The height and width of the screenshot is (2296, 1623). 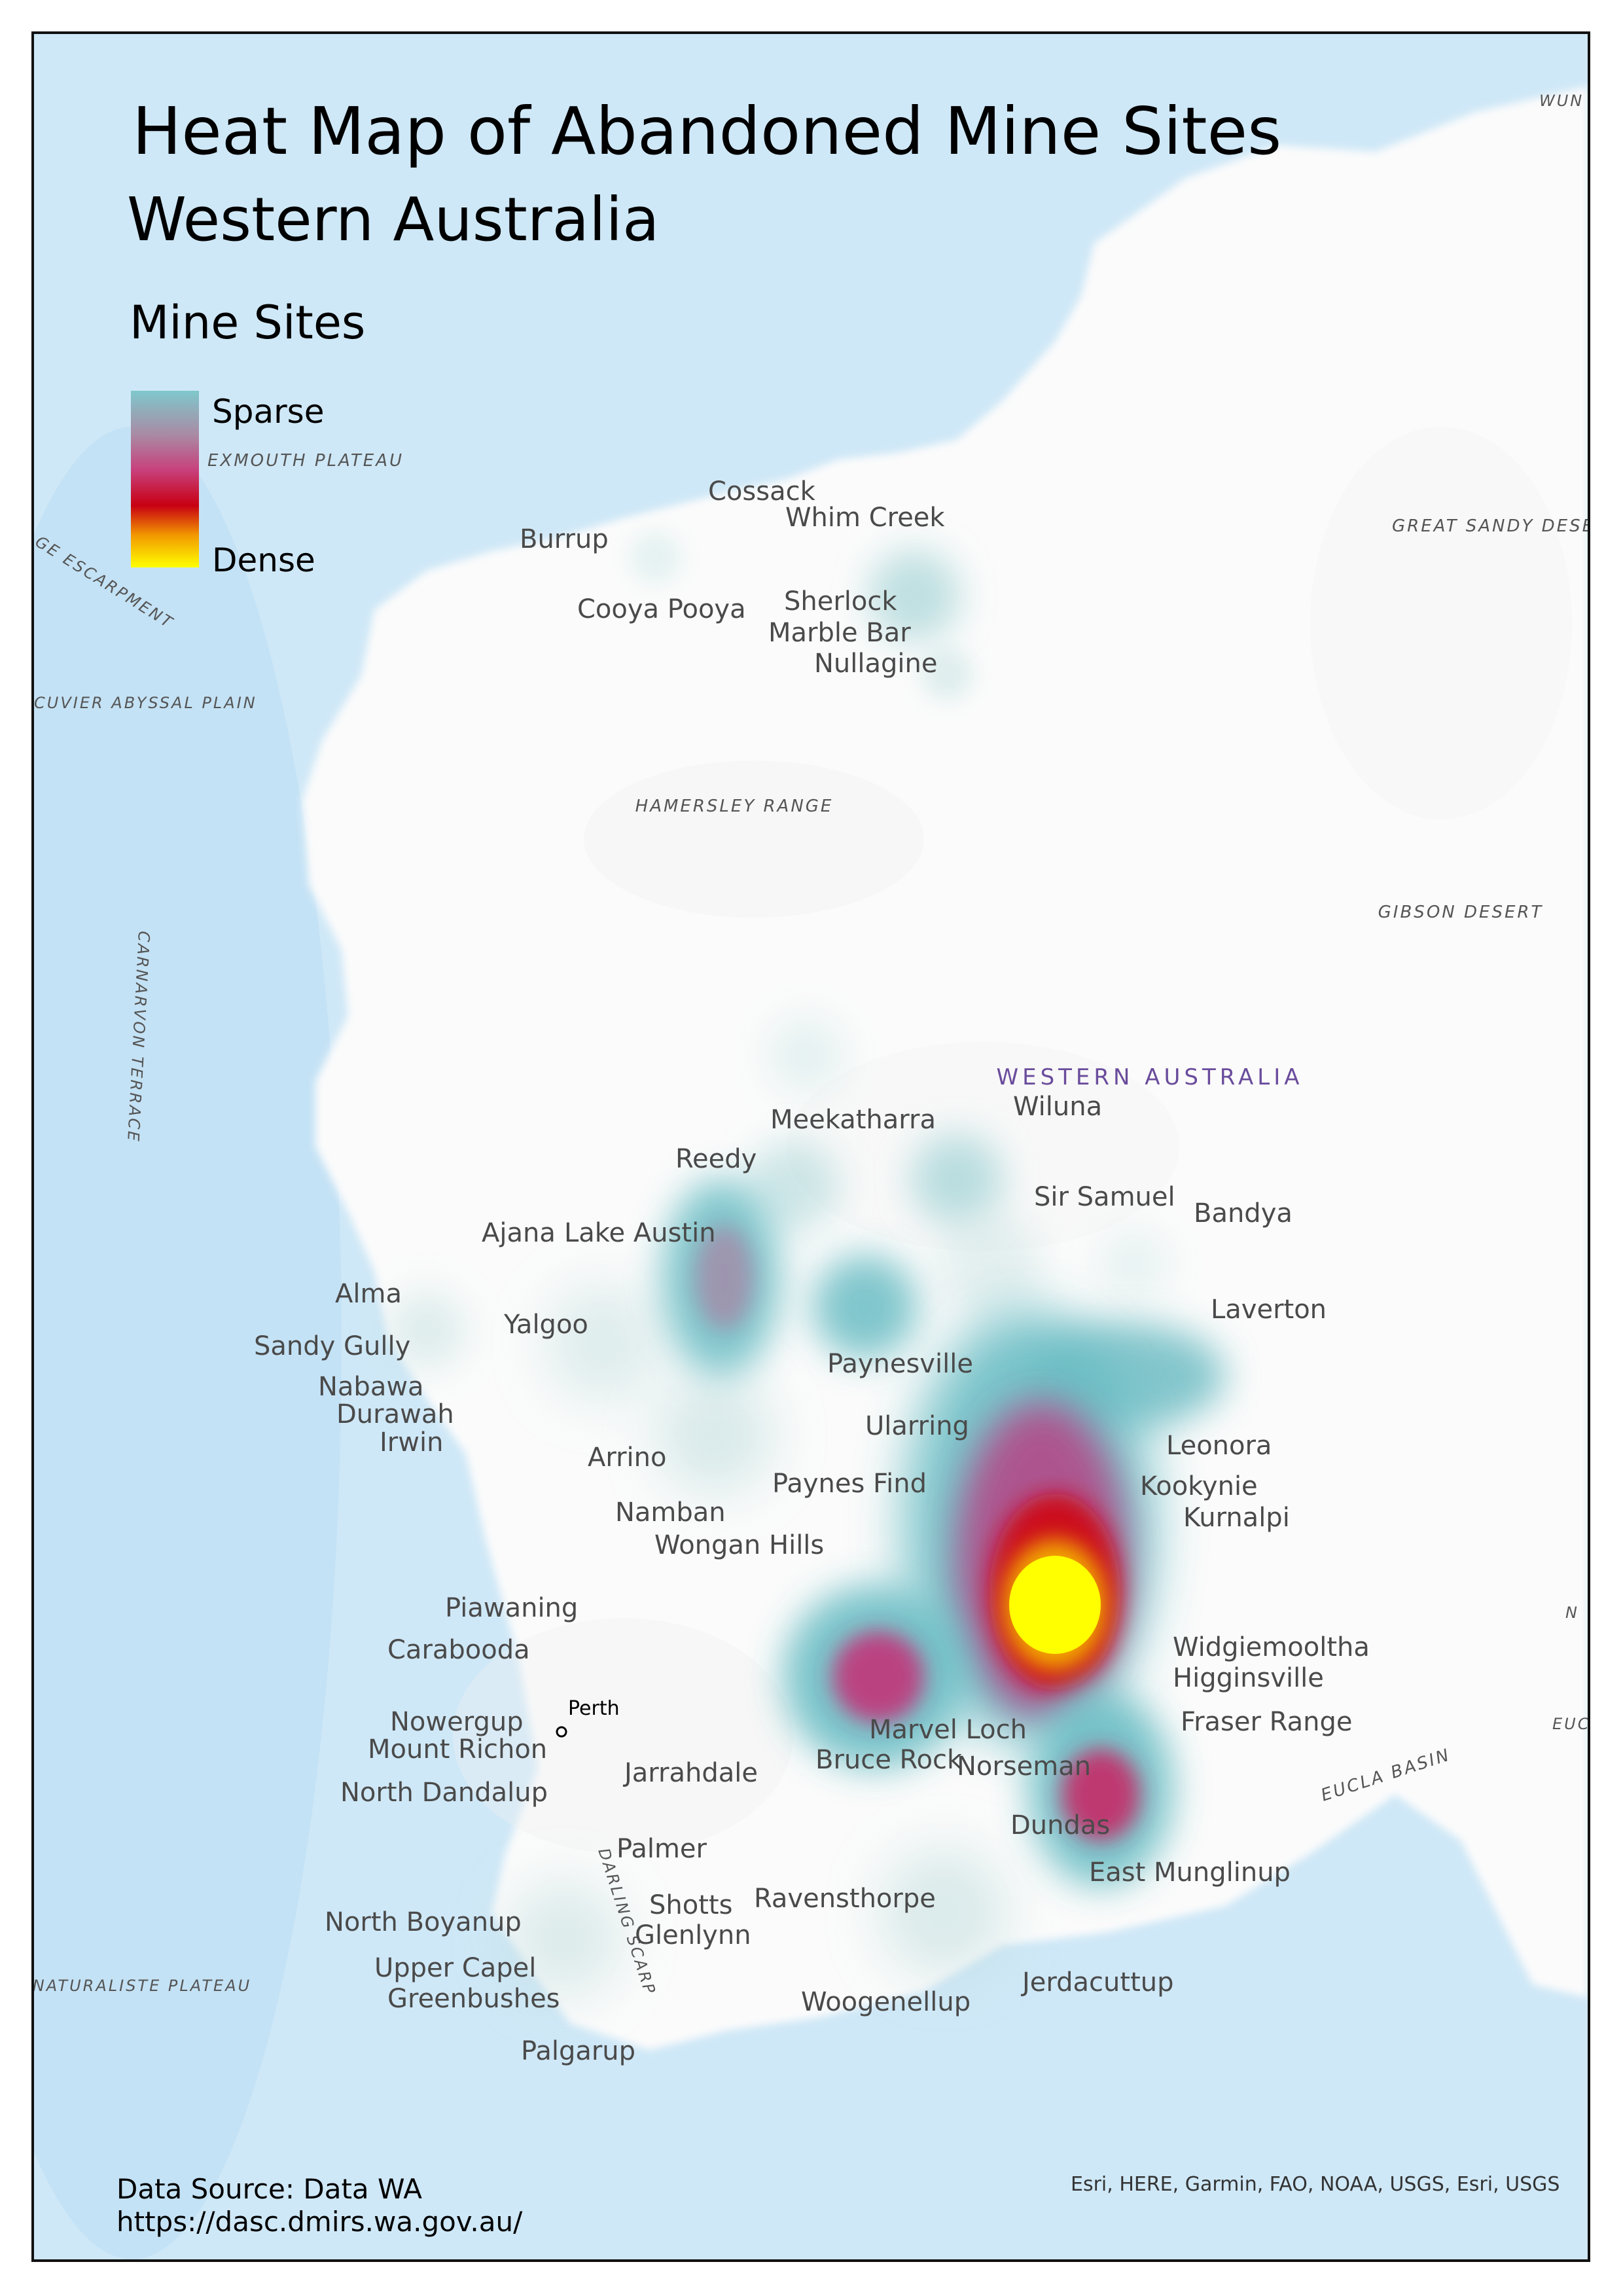 I want to click on place-label: Higginsville, so click(x=1248, y=1678).